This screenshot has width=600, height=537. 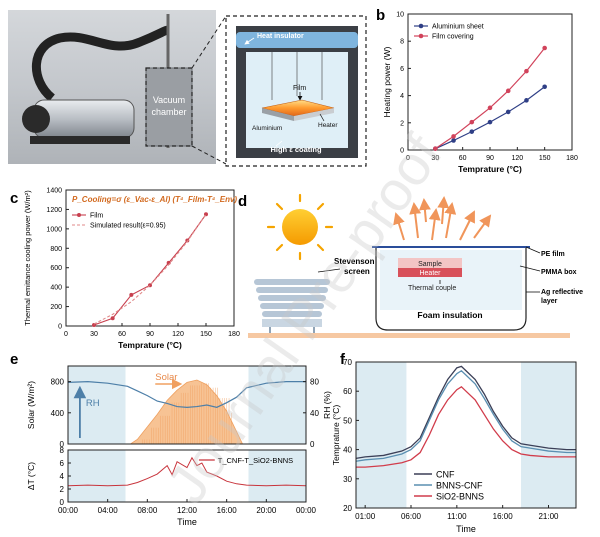 I want to click on y-tick-label-right: 0, so click(x=312, y=444).